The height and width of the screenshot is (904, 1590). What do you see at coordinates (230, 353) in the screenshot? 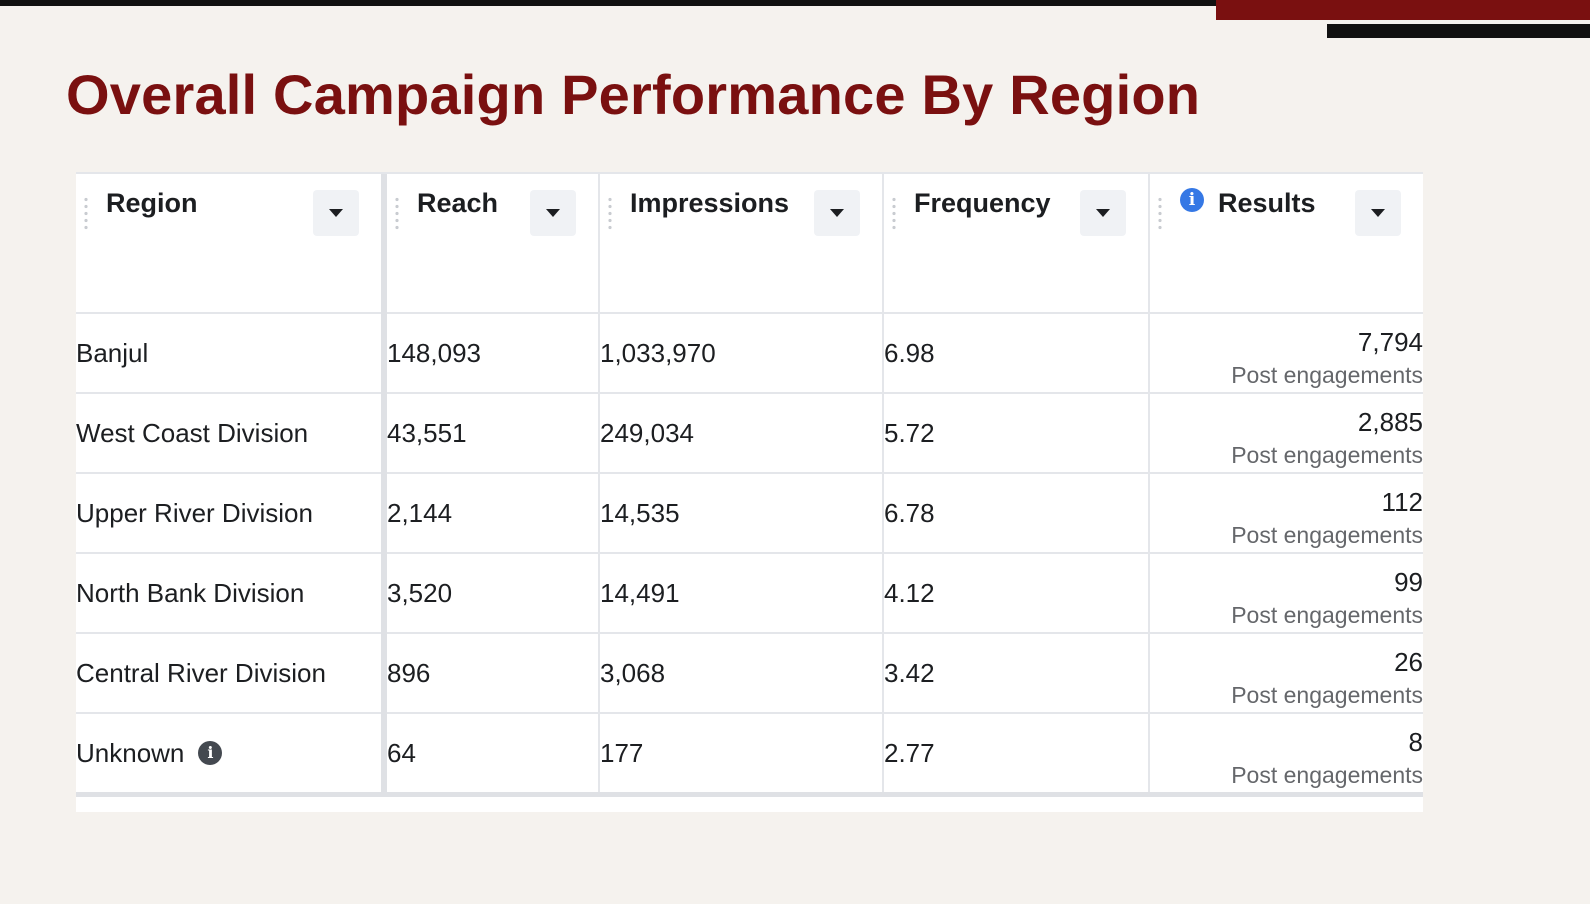
I see `region-cell: Banjul` at bounding box center [230, 353].